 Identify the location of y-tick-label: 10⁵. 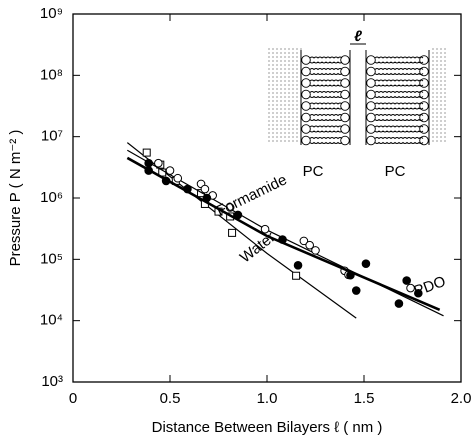
(51, 258).